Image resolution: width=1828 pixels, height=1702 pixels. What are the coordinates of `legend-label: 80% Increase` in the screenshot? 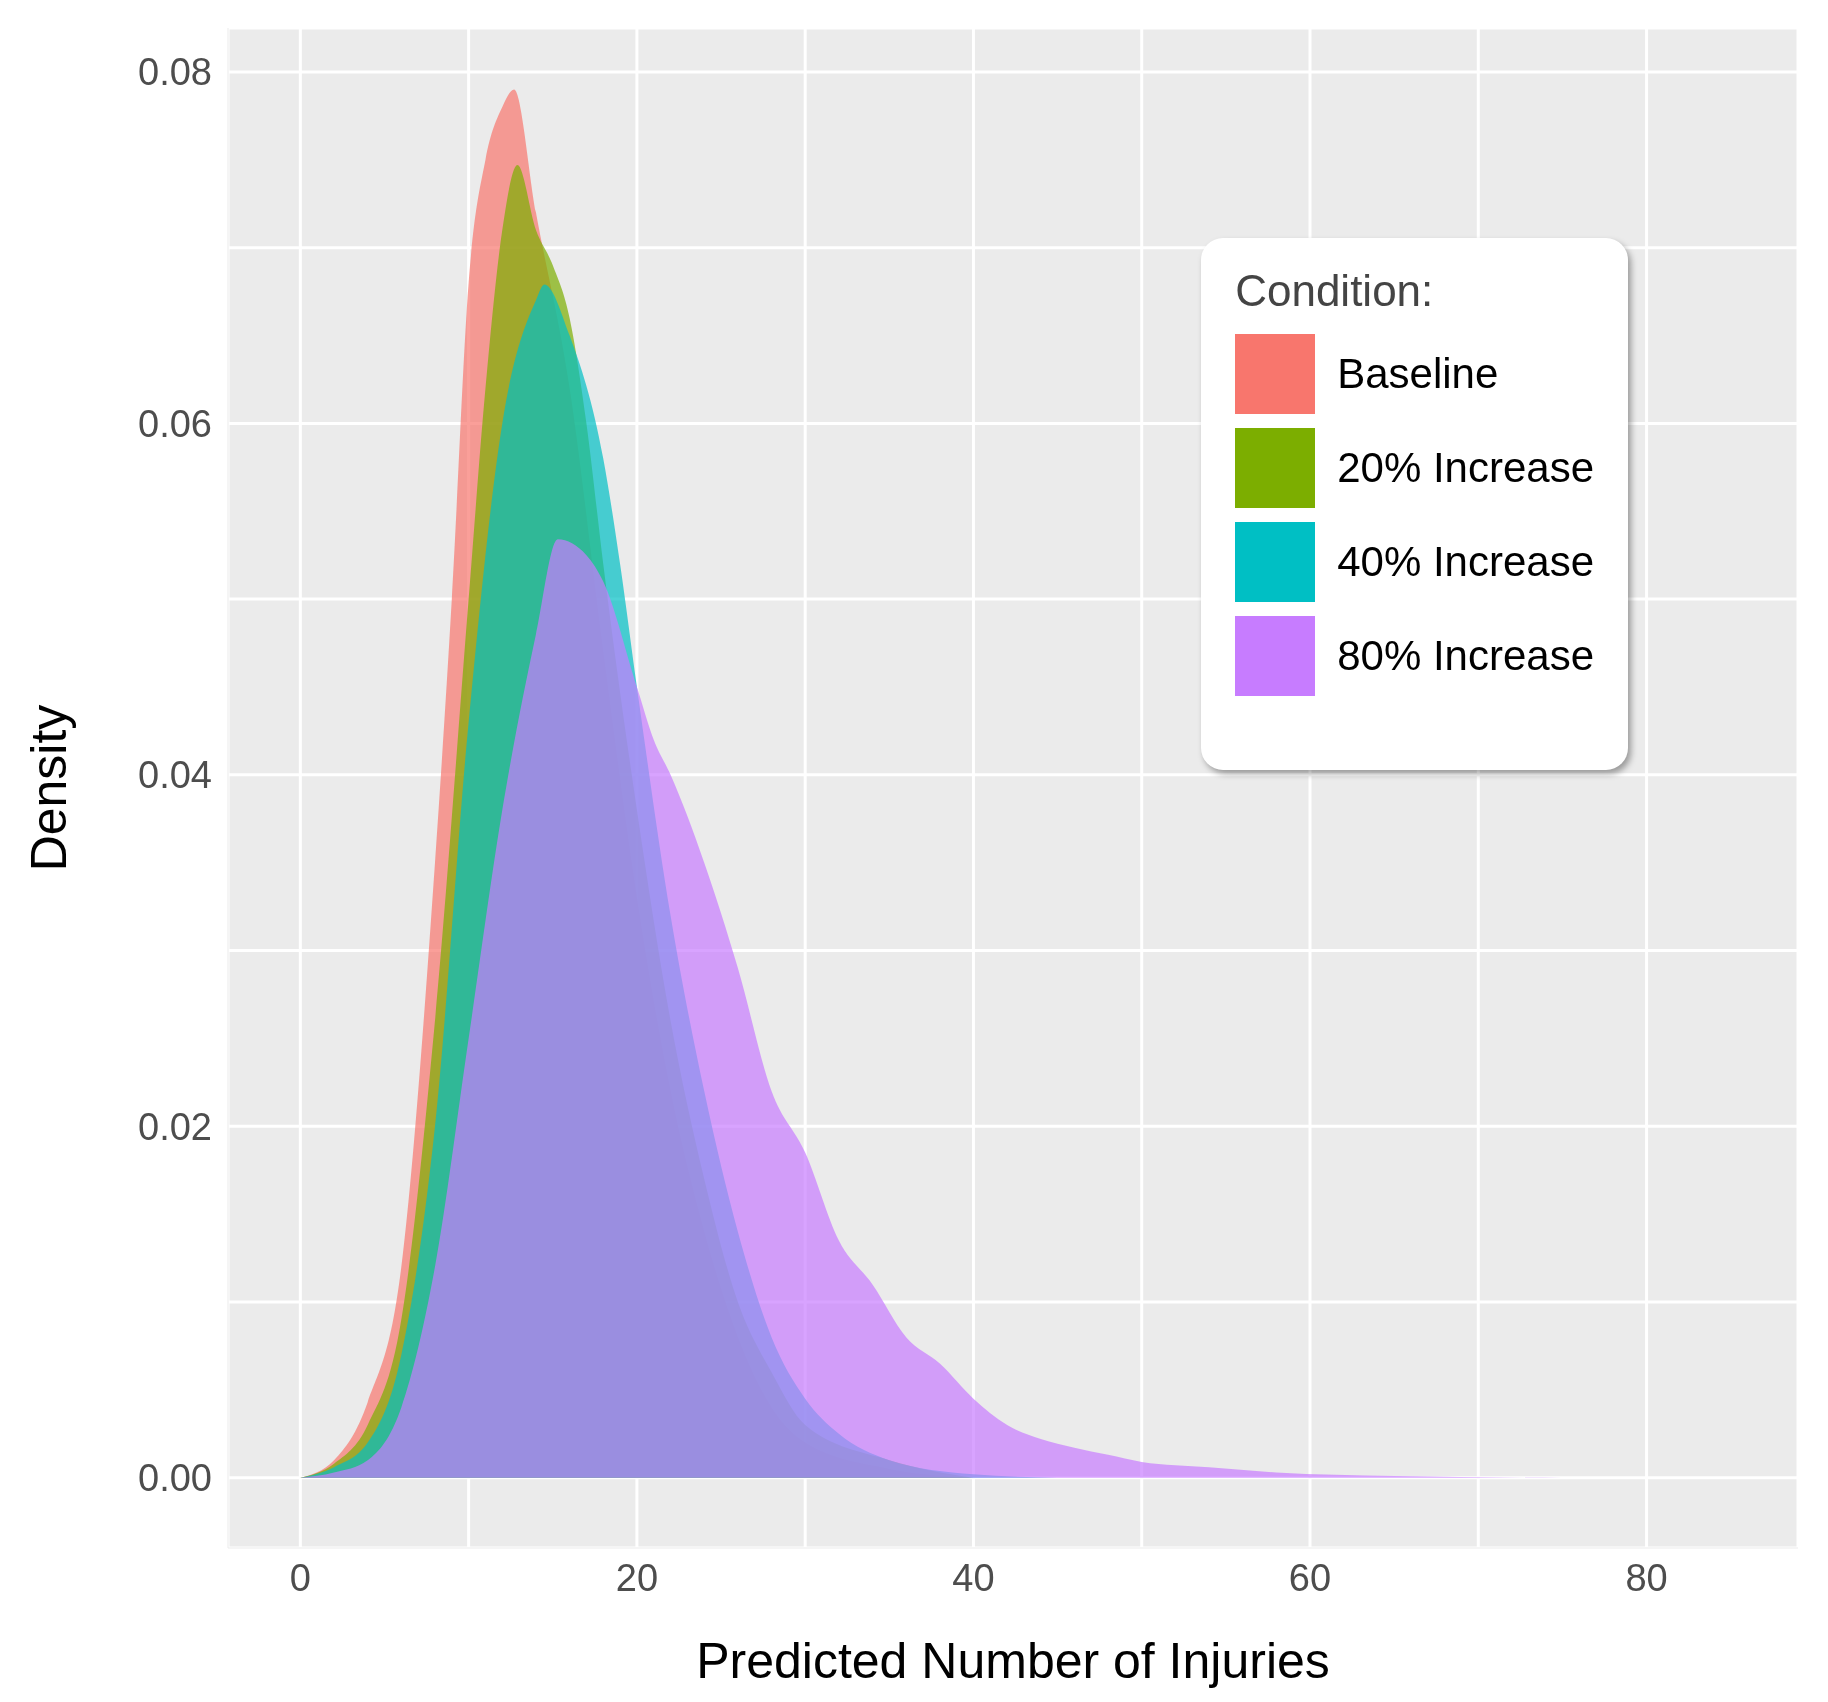 It's located at (1465, 656).